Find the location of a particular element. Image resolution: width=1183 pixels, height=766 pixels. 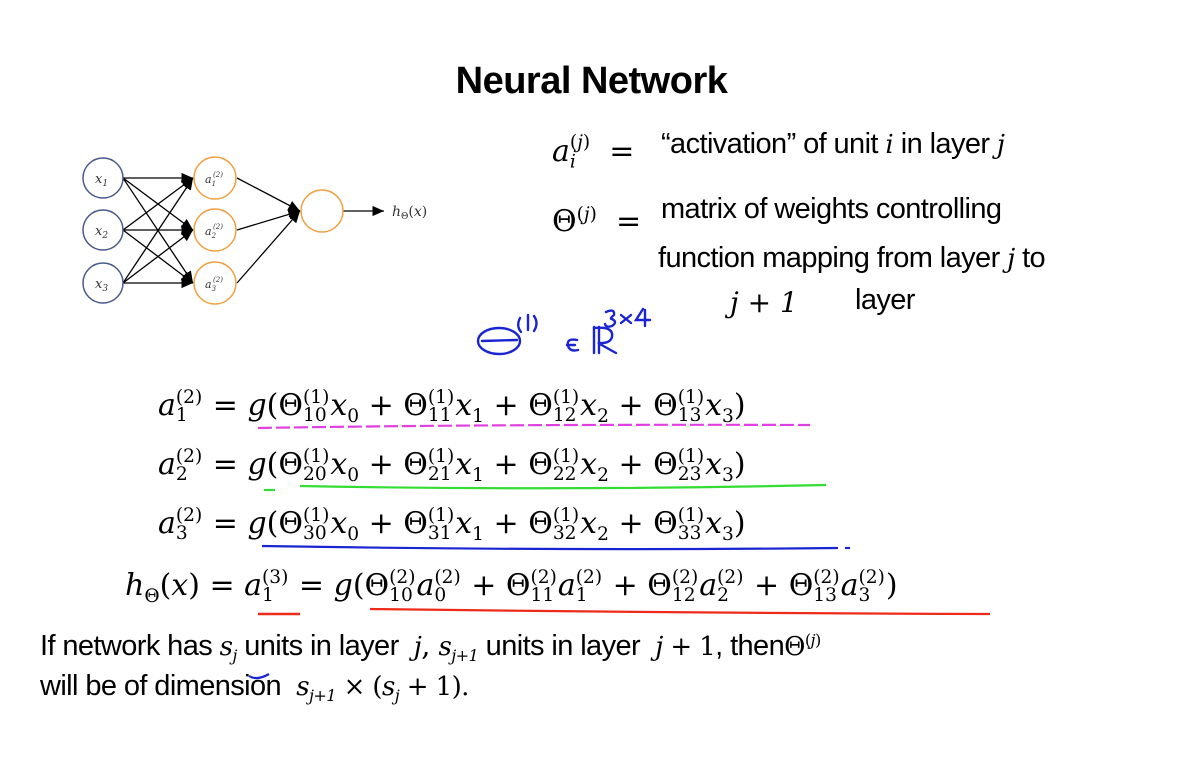

input-nodes is located at coordinates (103, 230).